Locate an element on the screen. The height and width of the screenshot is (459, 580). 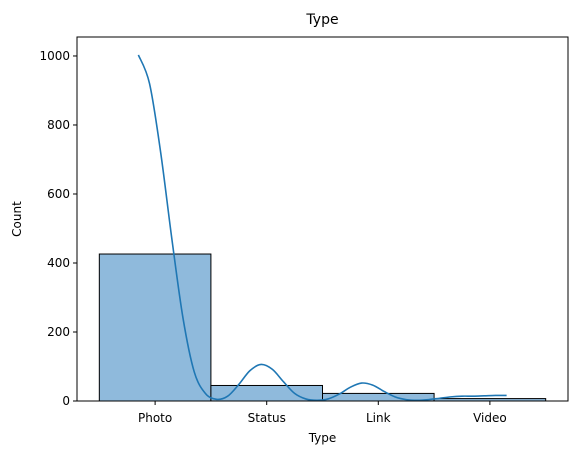
chart-title: Type is located at coordinates (321, 20).